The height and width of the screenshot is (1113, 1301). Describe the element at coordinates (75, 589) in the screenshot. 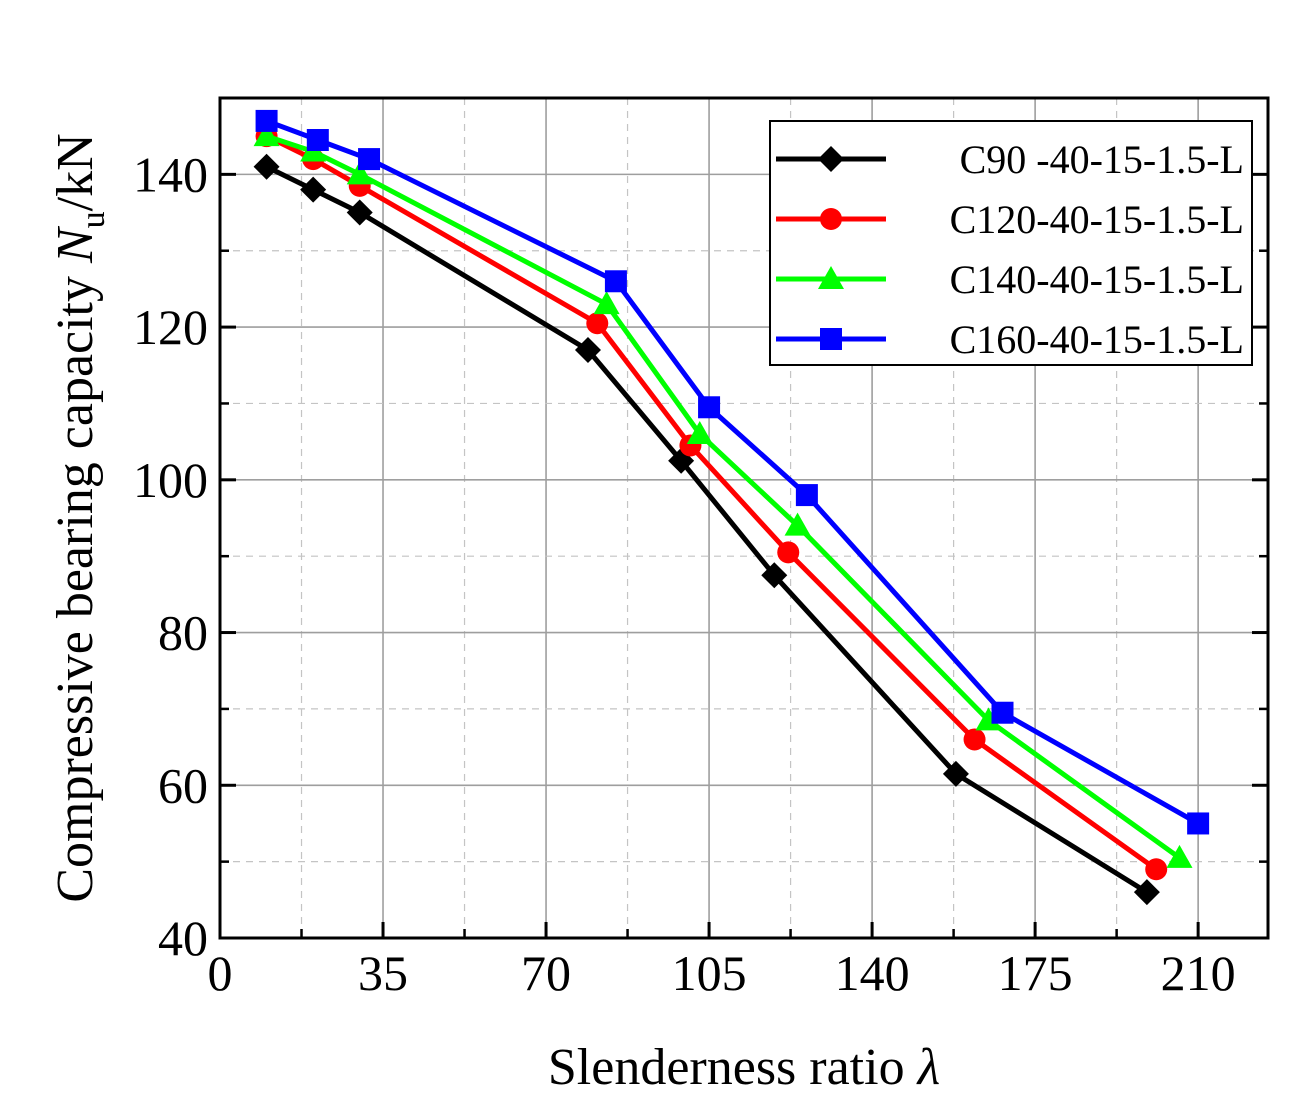

I see `y-axis-title-text: Compressive bearing capacity` at that location.